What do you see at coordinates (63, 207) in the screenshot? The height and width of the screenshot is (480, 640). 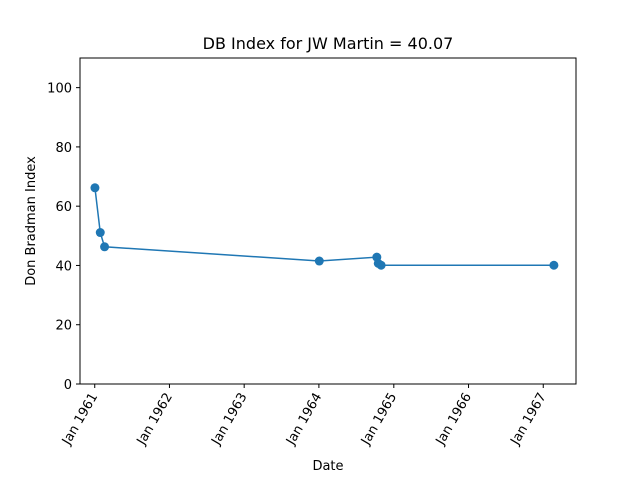 I see `y-tick-label: 60` at bounding box center [63, 207].